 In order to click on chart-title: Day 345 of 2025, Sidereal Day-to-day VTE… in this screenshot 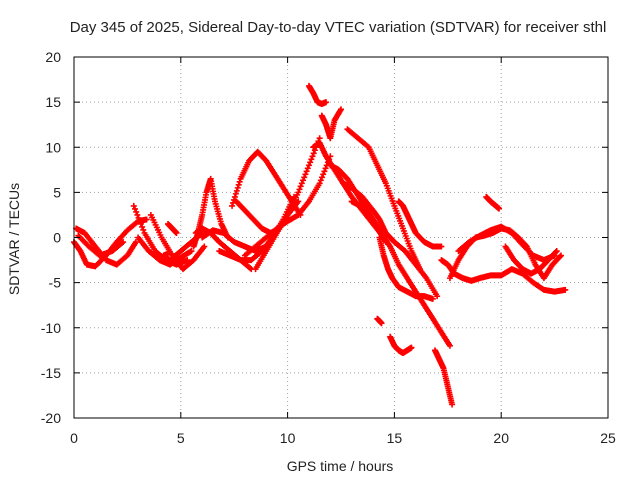, I will do `click(338, 27)`.